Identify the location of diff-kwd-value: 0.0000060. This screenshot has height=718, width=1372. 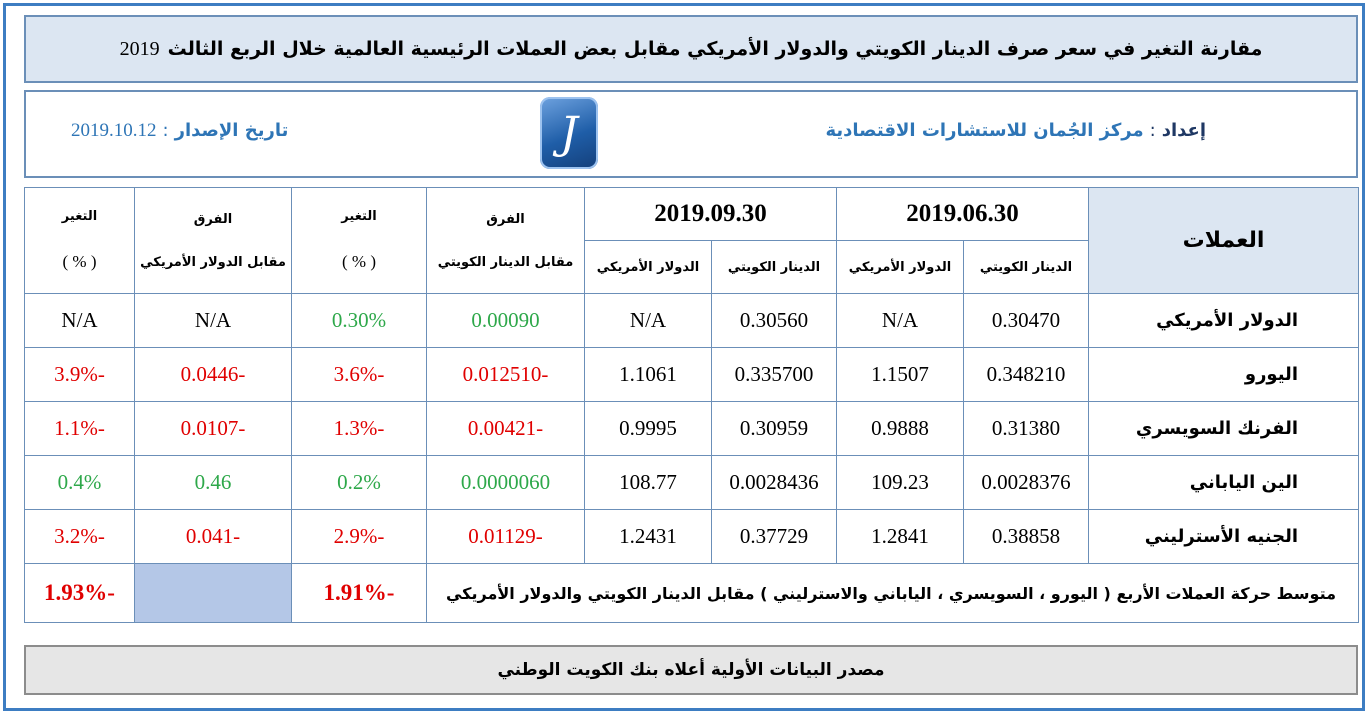
(505, 482).